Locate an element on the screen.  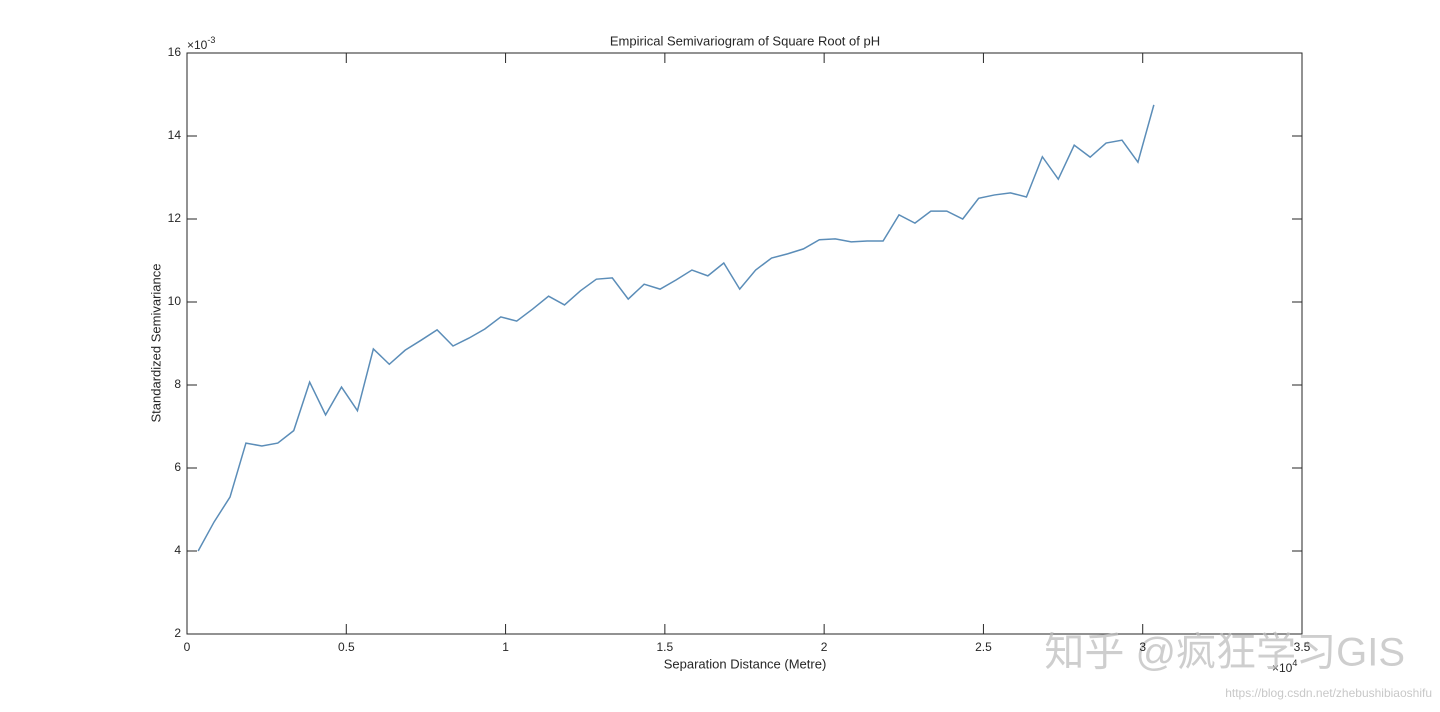
watermark-url: https://blog.csdn.net/zhebushibiaoshifu is located at coordinates (1328, 693).